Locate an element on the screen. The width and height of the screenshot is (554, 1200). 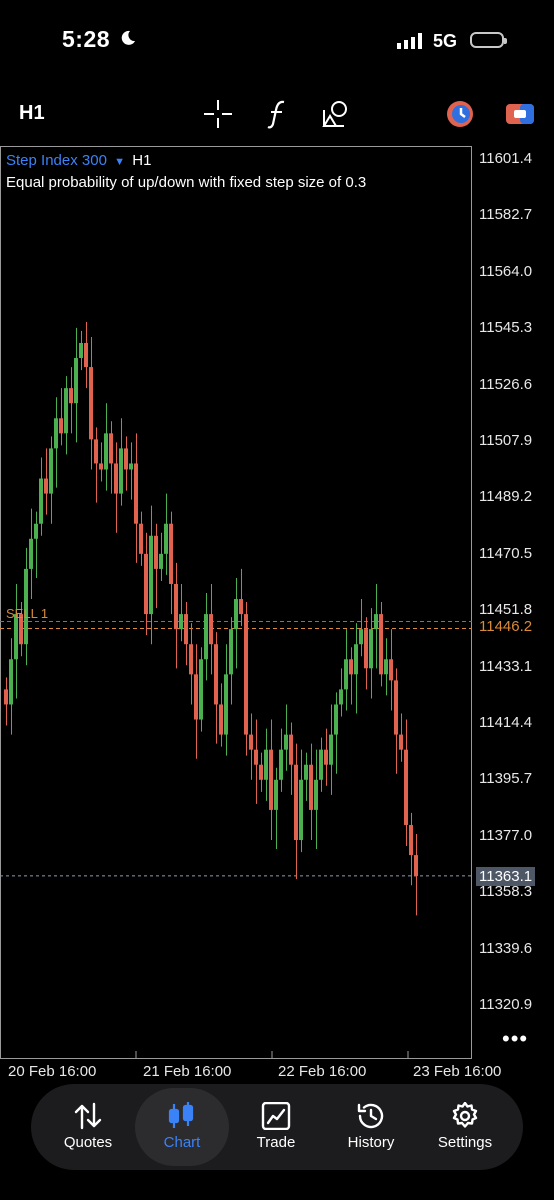
objects-icon is located at coordinates (336, 114).